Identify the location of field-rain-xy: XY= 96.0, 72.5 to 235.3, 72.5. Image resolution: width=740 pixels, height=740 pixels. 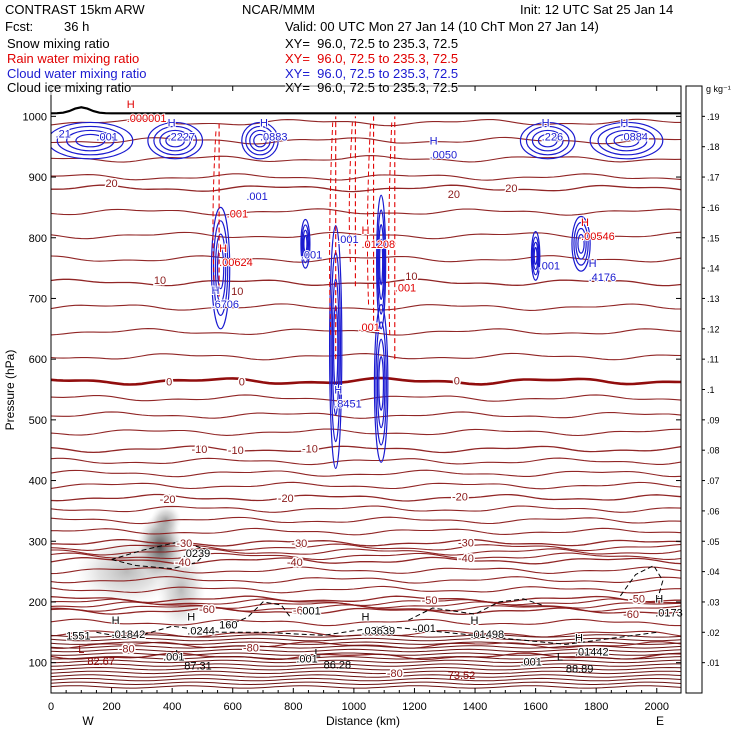
(372, 58).